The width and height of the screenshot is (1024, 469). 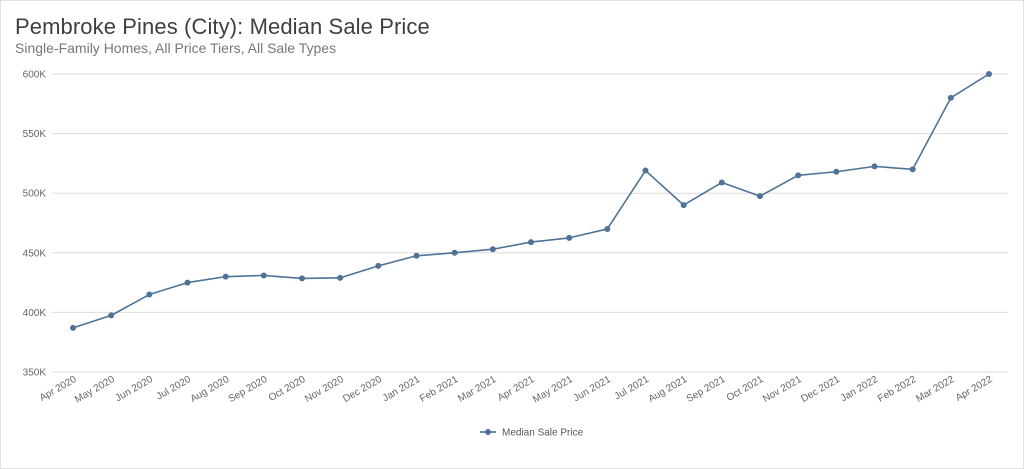 What do you see at coordinates (935, 389) in the screenshot?
I see `x-tick-label: Mar 2022` at bounding box center [935, 389].